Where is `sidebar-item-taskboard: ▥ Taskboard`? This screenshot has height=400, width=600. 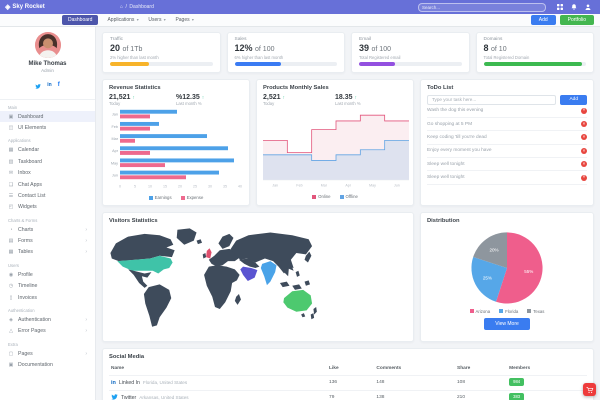
sidebar-item-taskboard: ▥ Taskboard is located at coordinates (47, 161).